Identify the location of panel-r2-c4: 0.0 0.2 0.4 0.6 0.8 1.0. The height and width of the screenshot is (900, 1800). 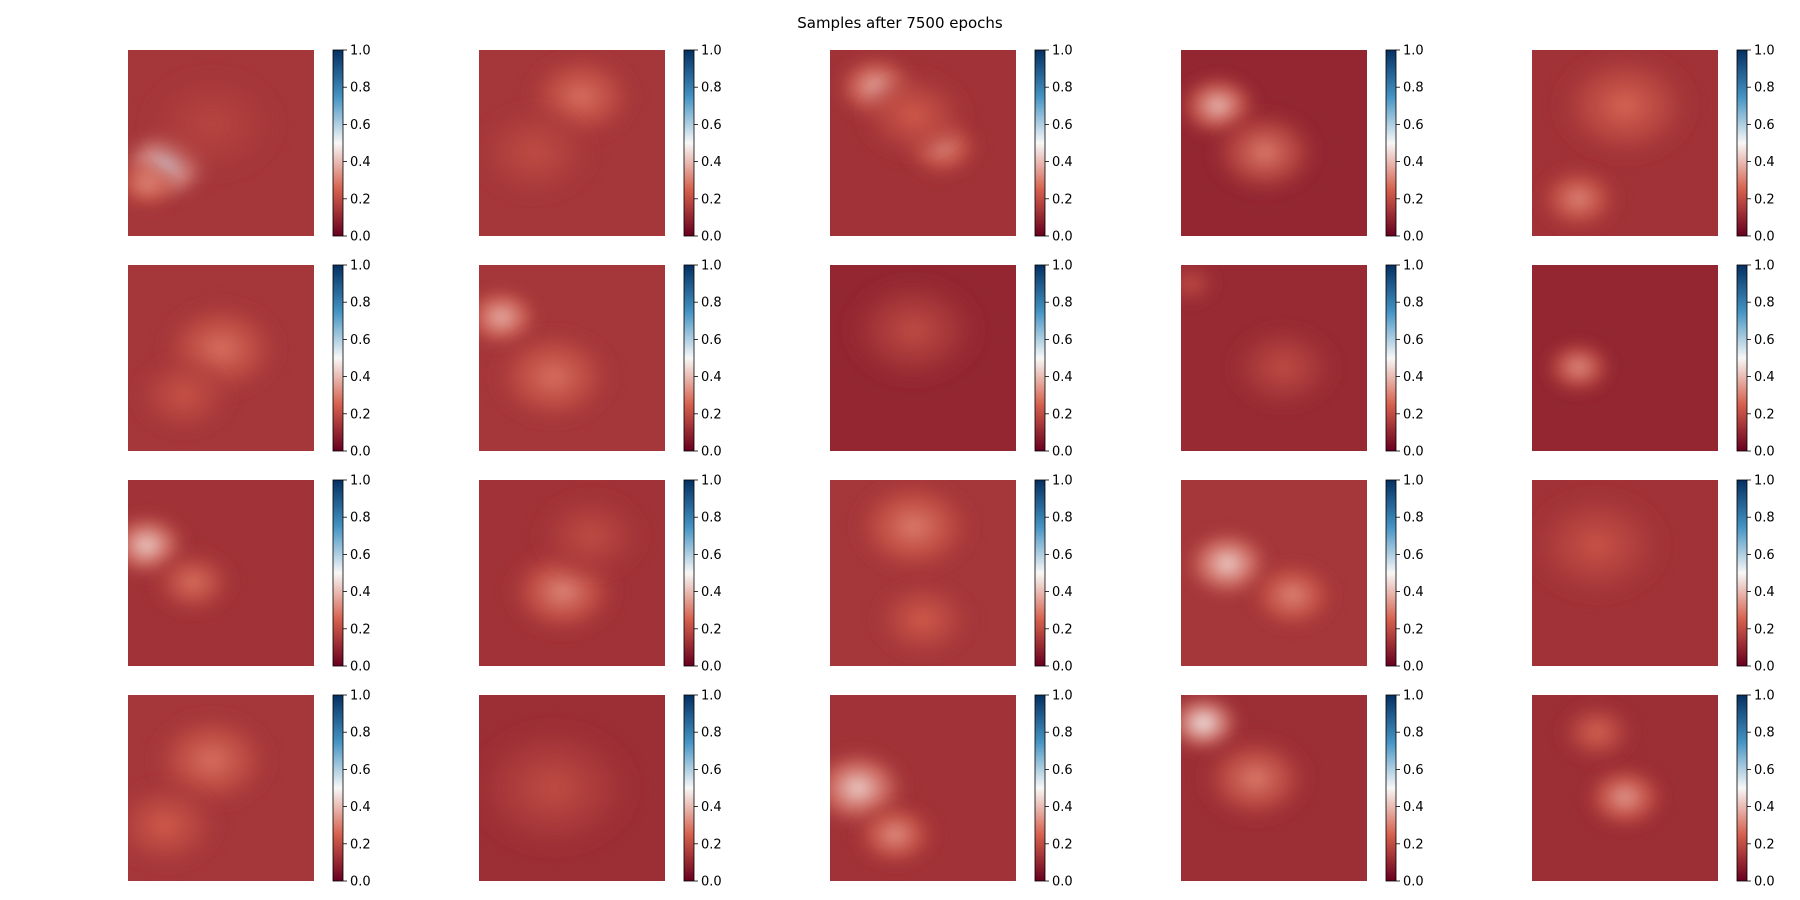
(1653, 574).